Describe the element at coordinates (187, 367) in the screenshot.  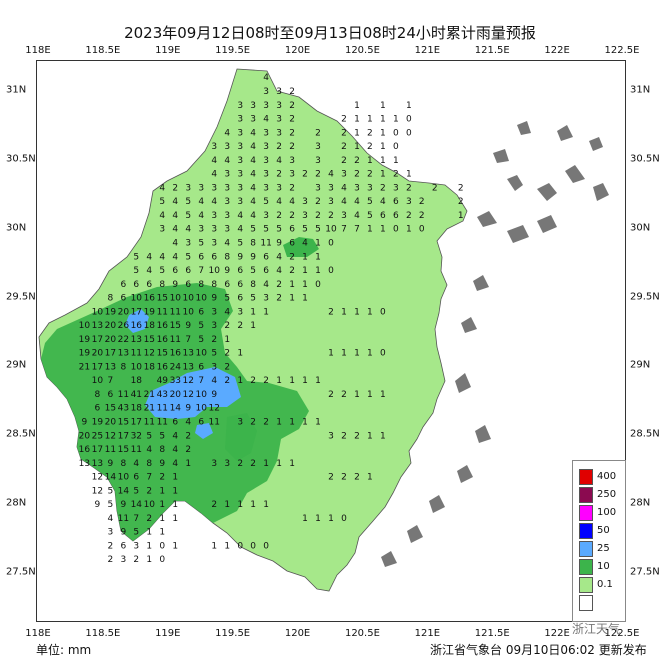
I see `rain-value: 13` at that location.